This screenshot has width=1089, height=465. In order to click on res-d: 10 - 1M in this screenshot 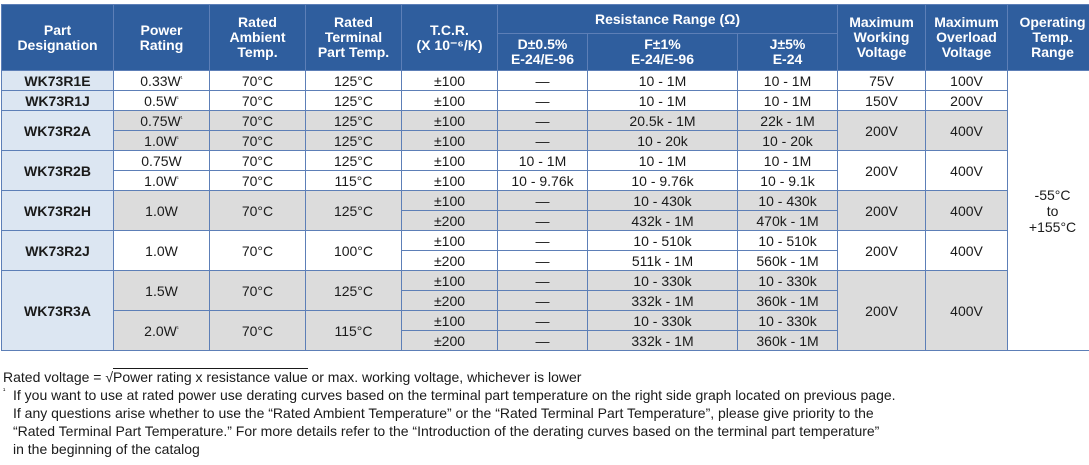, I will do `click(542, 160)`.